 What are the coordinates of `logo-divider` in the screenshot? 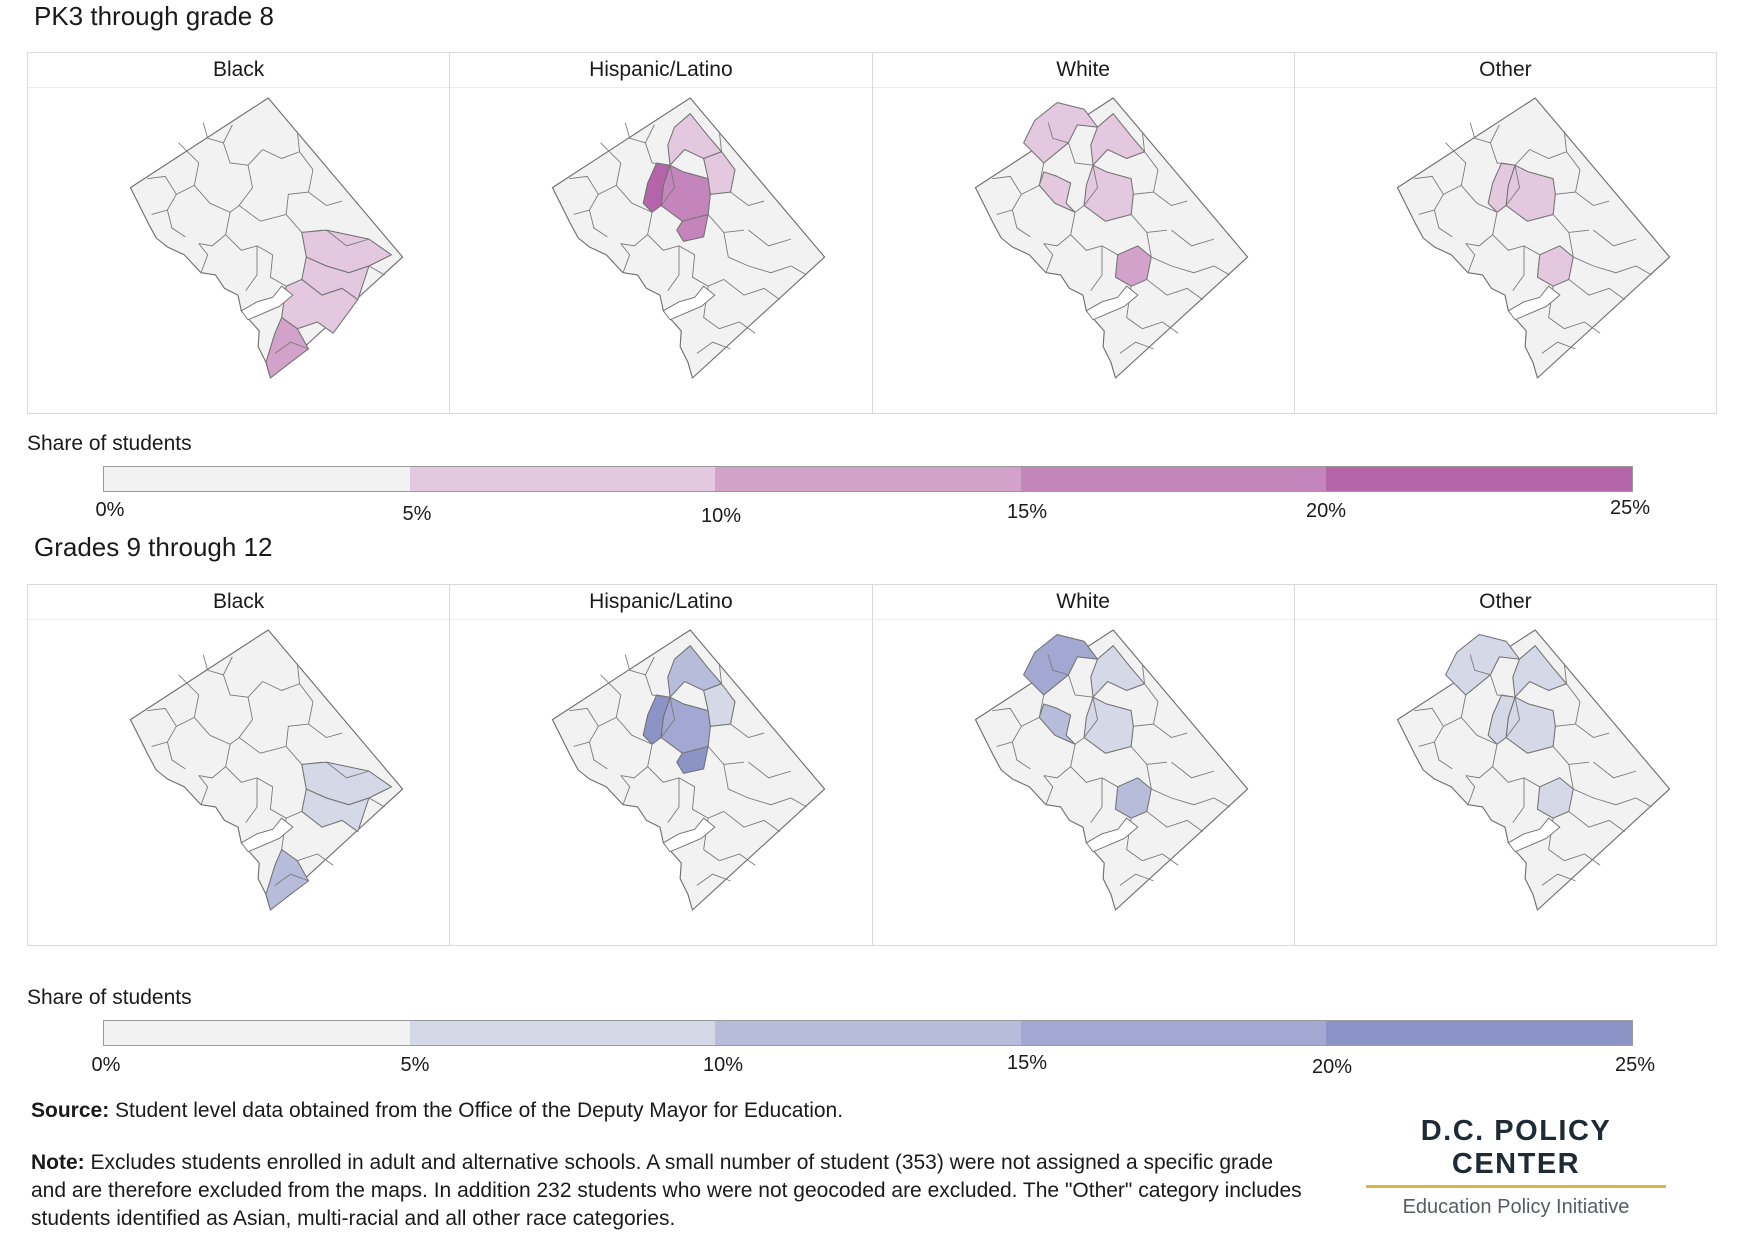 It's located at (1516, 1186).